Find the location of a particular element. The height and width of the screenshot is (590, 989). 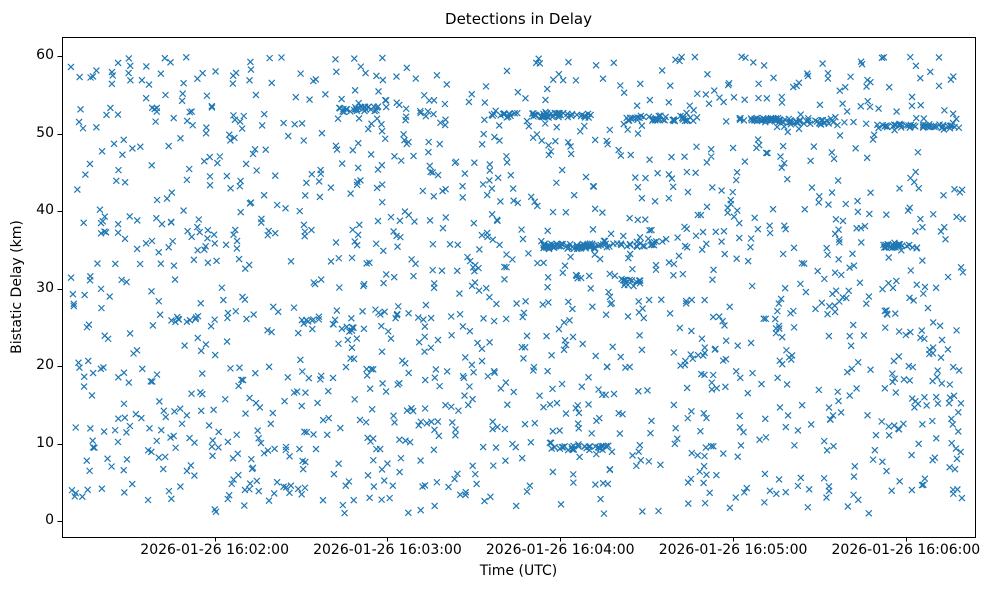

x-axis-label: Time (UTC) is located at coordinates (518, 571).